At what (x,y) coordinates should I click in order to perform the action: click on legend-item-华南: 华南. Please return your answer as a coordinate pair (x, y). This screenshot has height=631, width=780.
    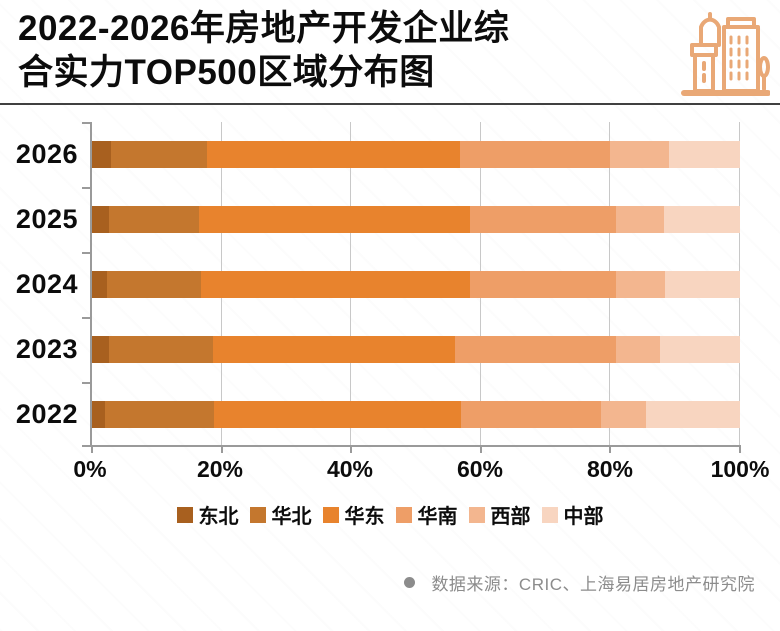
    Looking at the image, I should click on (426, 514).